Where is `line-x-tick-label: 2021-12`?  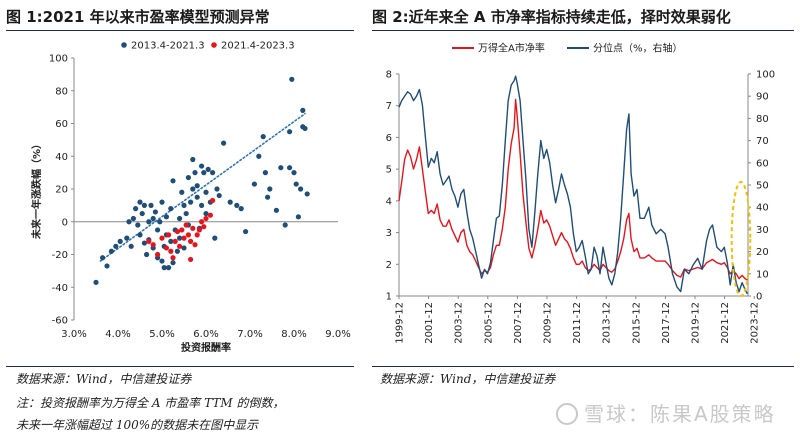
line-x-tick-label: 2021-12 is located at coordinates (725, 323).